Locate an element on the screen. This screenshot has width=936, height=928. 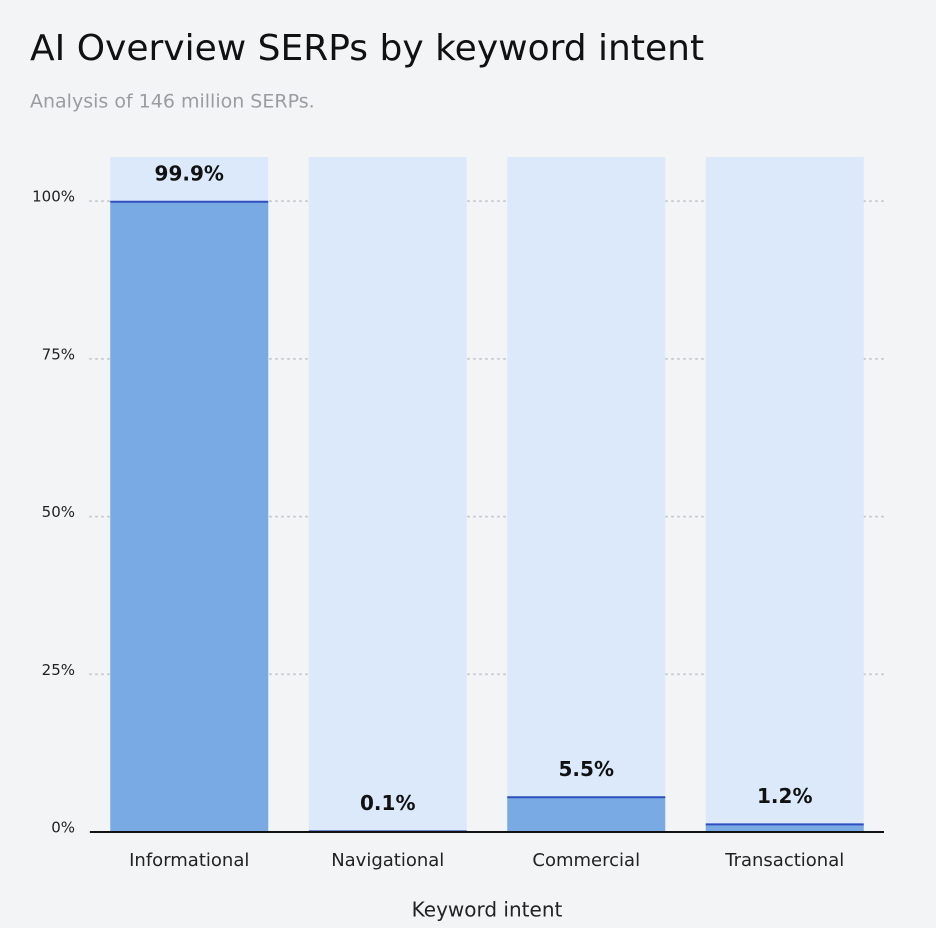
value-label: 1.2% is located at coordinates (784, 796).